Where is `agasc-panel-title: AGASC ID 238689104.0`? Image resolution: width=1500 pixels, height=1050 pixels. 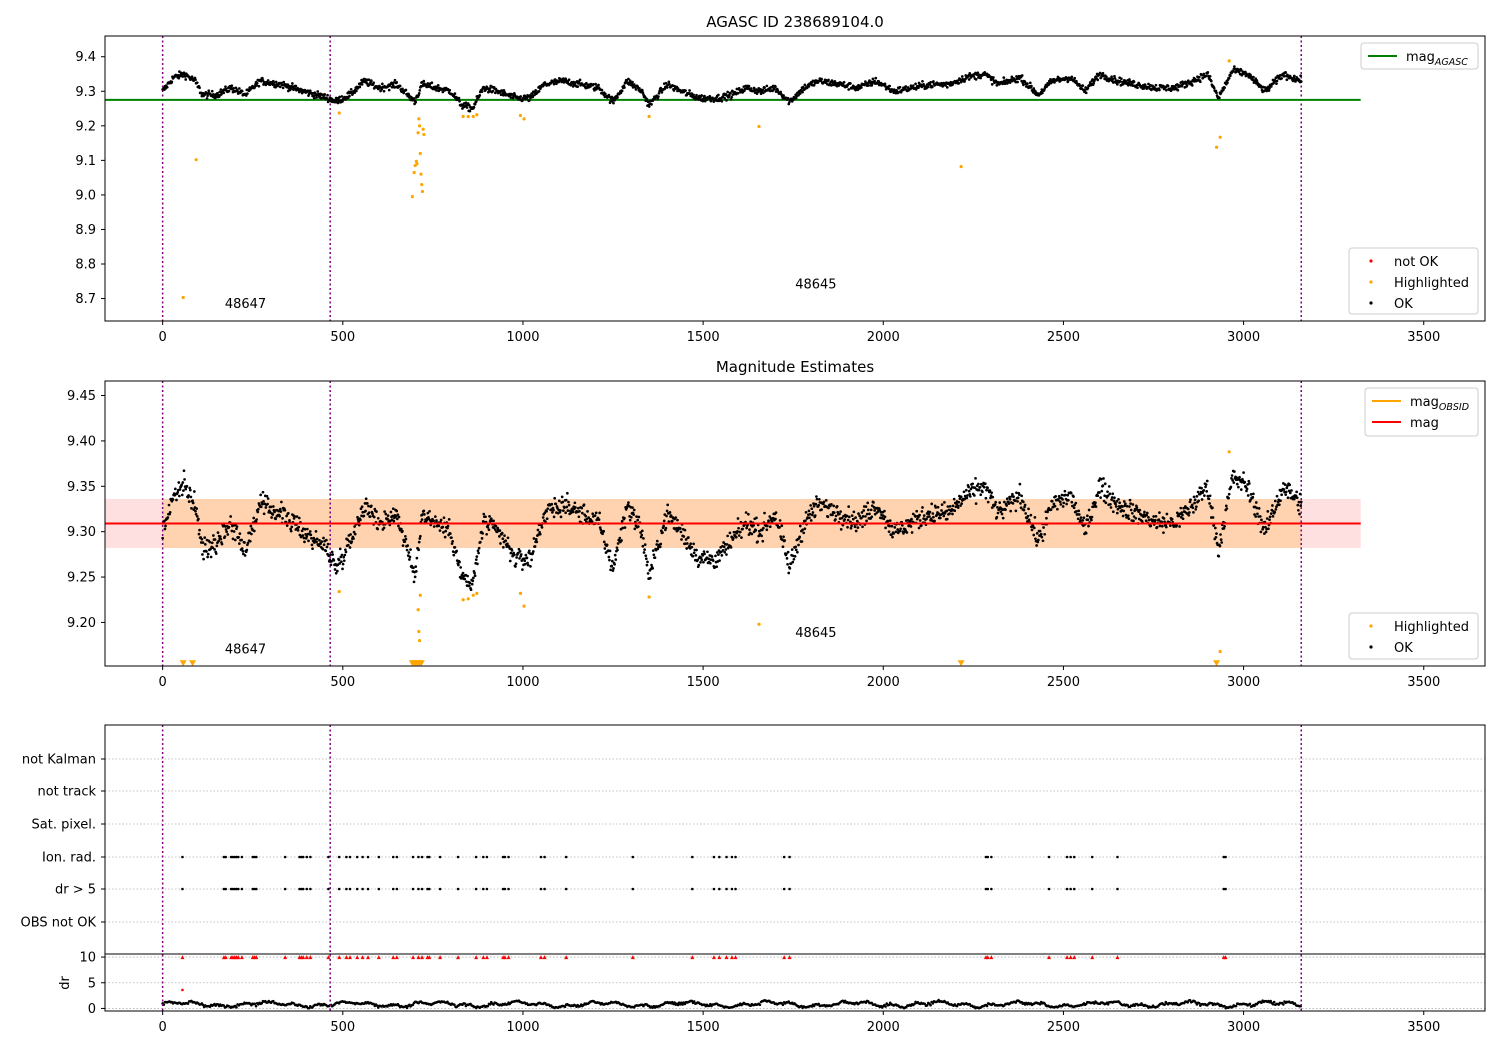 agasc-panel-title: AGASC ID 238689104.0 is located at coordinates (795, 22).